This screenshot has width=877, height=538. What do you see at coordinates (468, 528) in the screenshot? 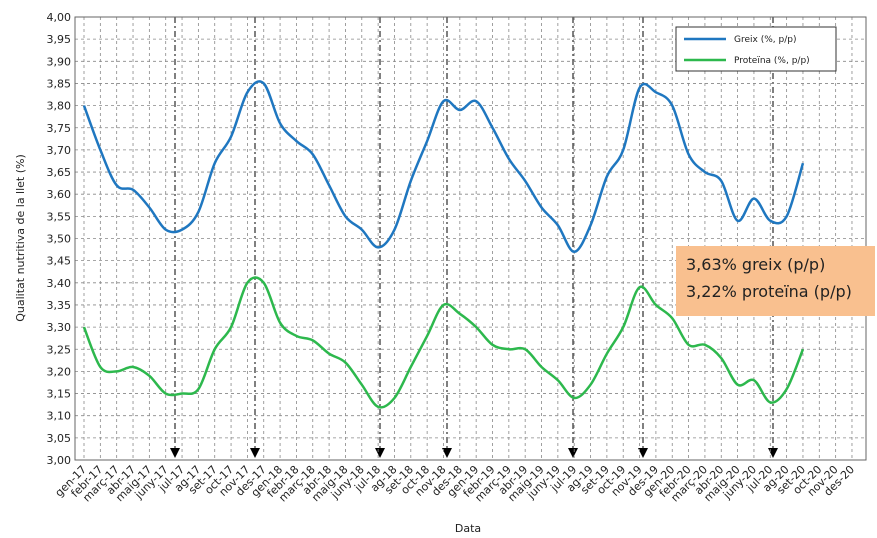
I see `x-axis-label: Data` at bounding box center [468, 528].